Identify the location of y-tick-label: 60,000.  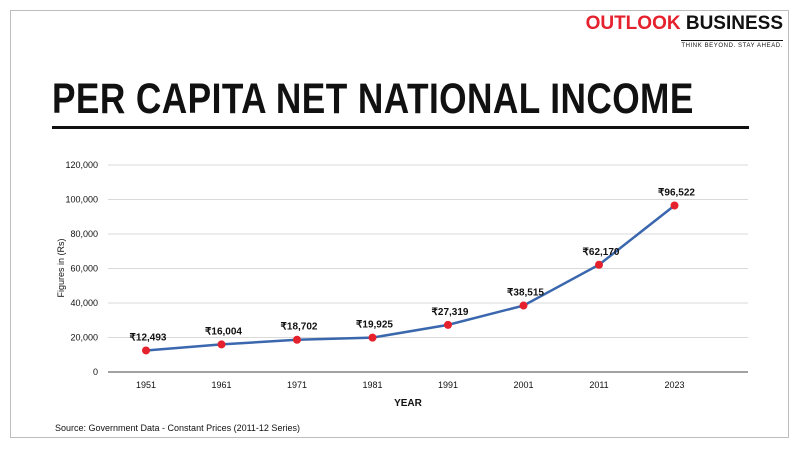
(84, 269).